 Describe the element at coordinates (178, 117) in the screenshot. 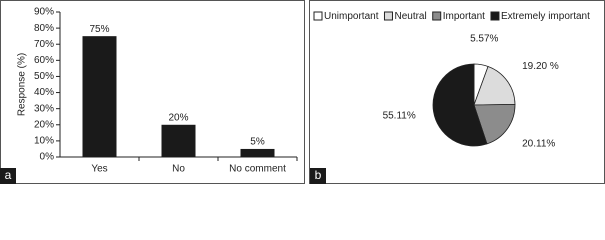

I see `value-label: 20%` at that location.